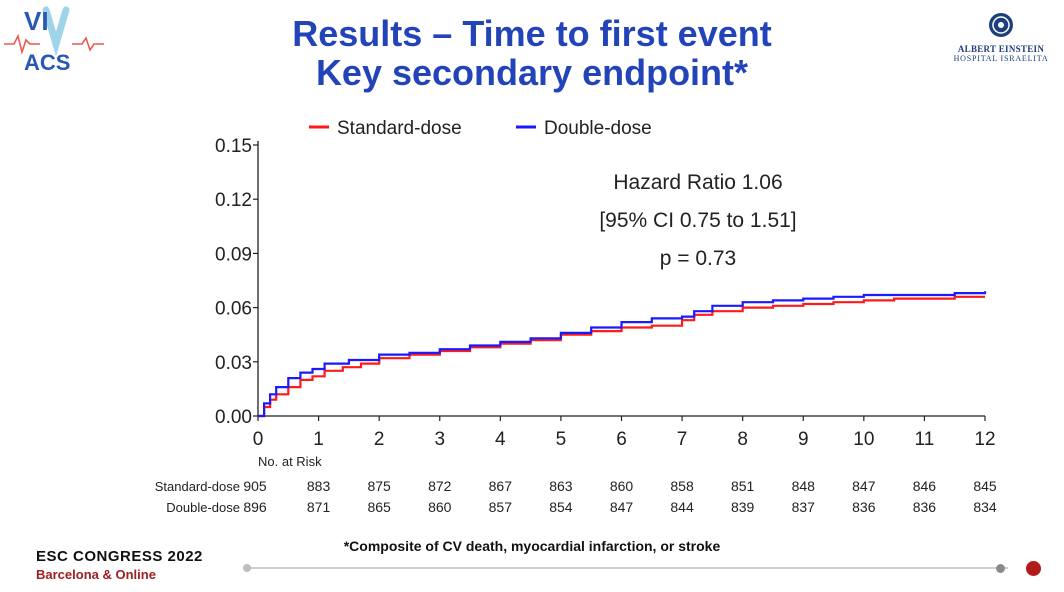  Describe the element at coordinates (399, 128) in the screenshot. I see `legend-label: Standard-dose` at that location.